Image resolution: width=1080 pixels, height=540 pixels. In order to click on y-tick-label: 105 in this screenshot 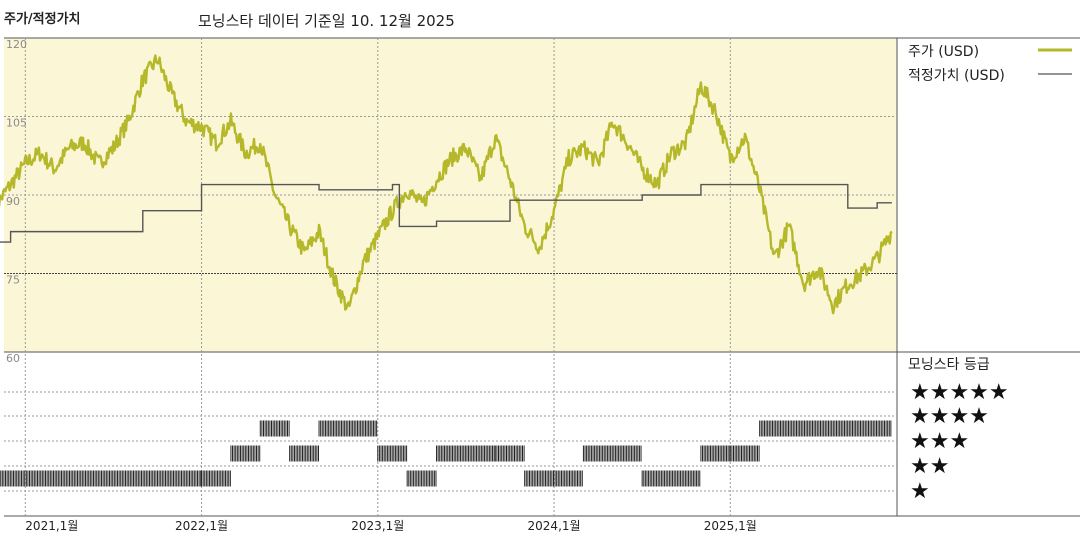, I will do `click(16, 123)`.